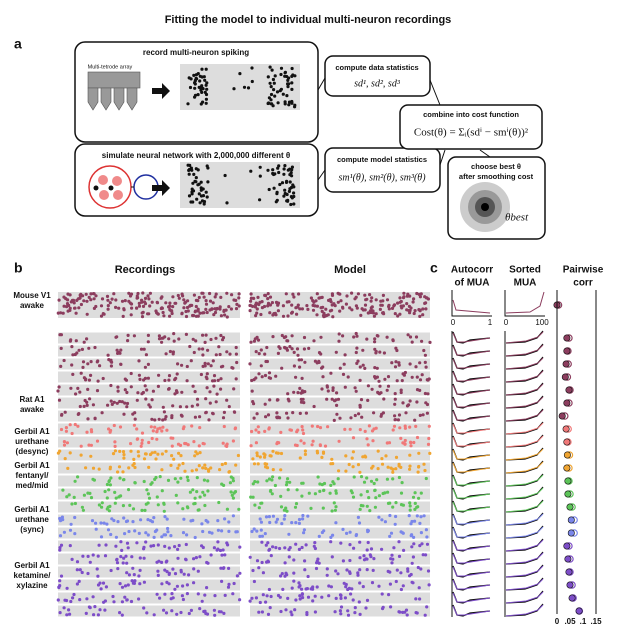 The image size is (617, 638). Describe the element at coordinates (350, 270) in the screenshot. I see `column-header: Model` at that location.